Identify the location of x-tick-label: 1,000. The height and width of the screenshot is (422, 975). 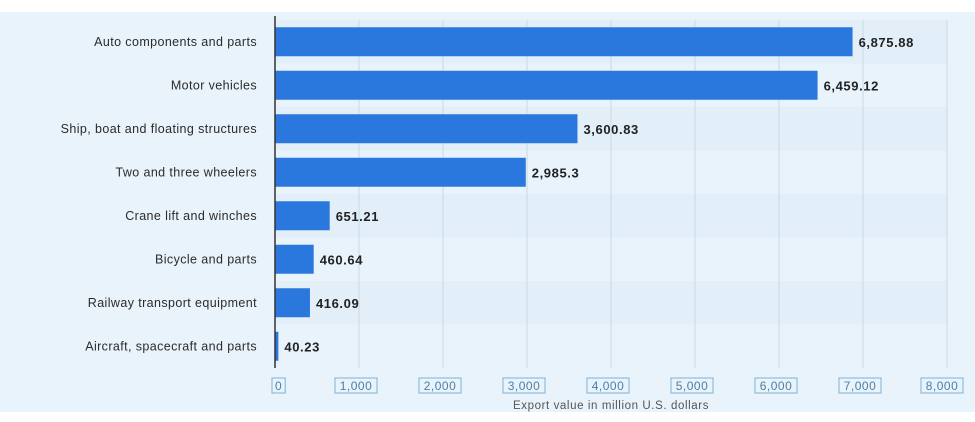
(356, 386).